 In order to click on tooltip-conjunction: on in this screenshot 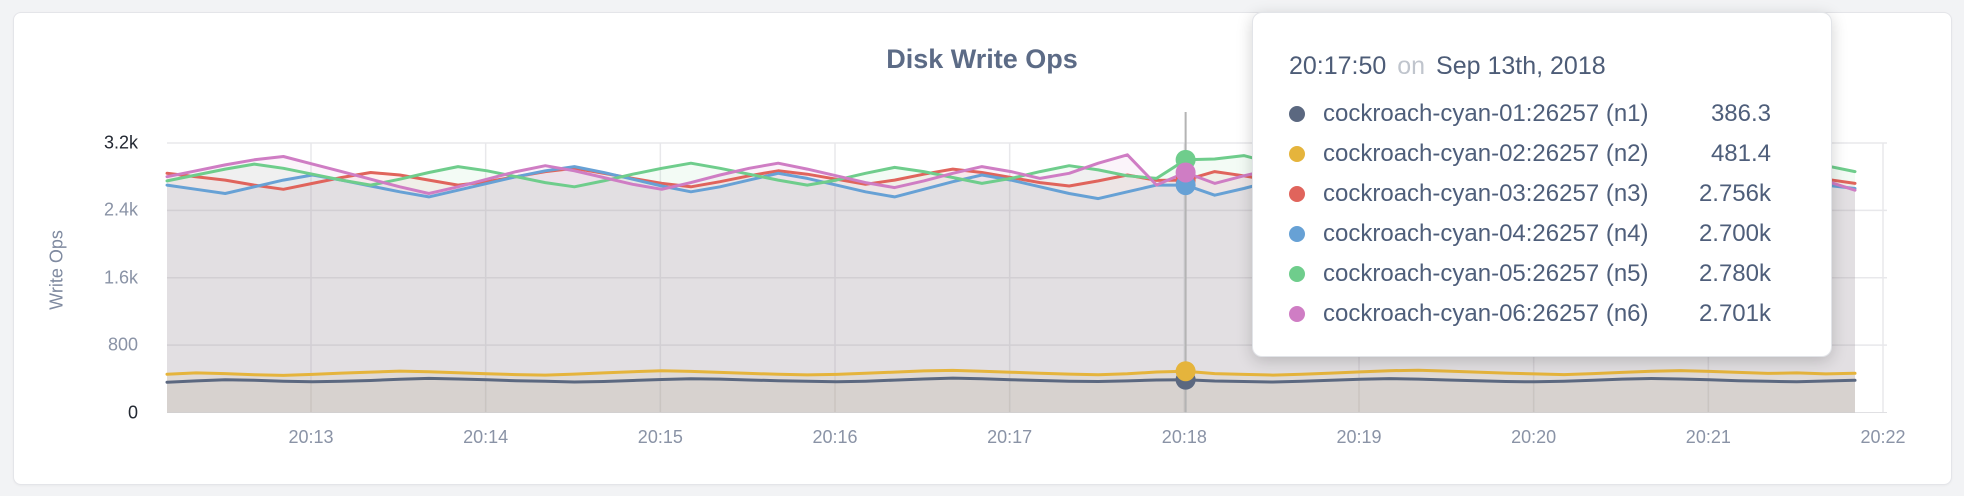, I will do `click(1411, 66)`.